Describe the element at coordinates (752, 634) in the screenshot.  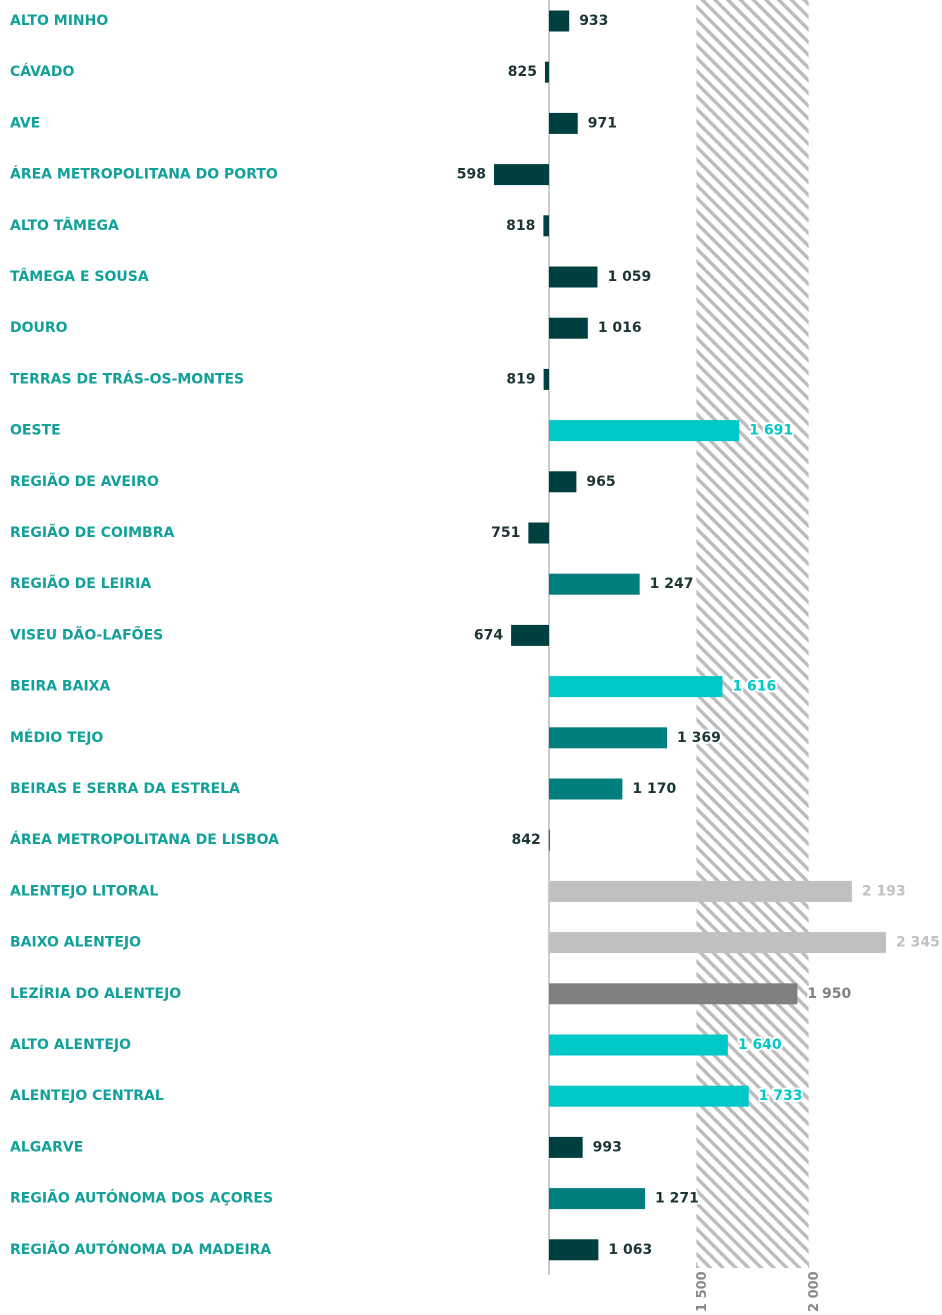
I see `hatch-band` at that location.